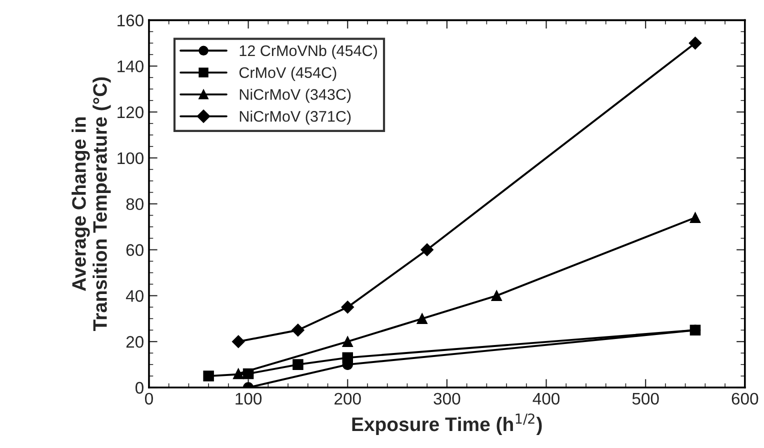 This screenshot has width=764, height=448. Describe the element at coordinates (347, 398) in the screenshot. I see `x-tick-label: 200` at that location.